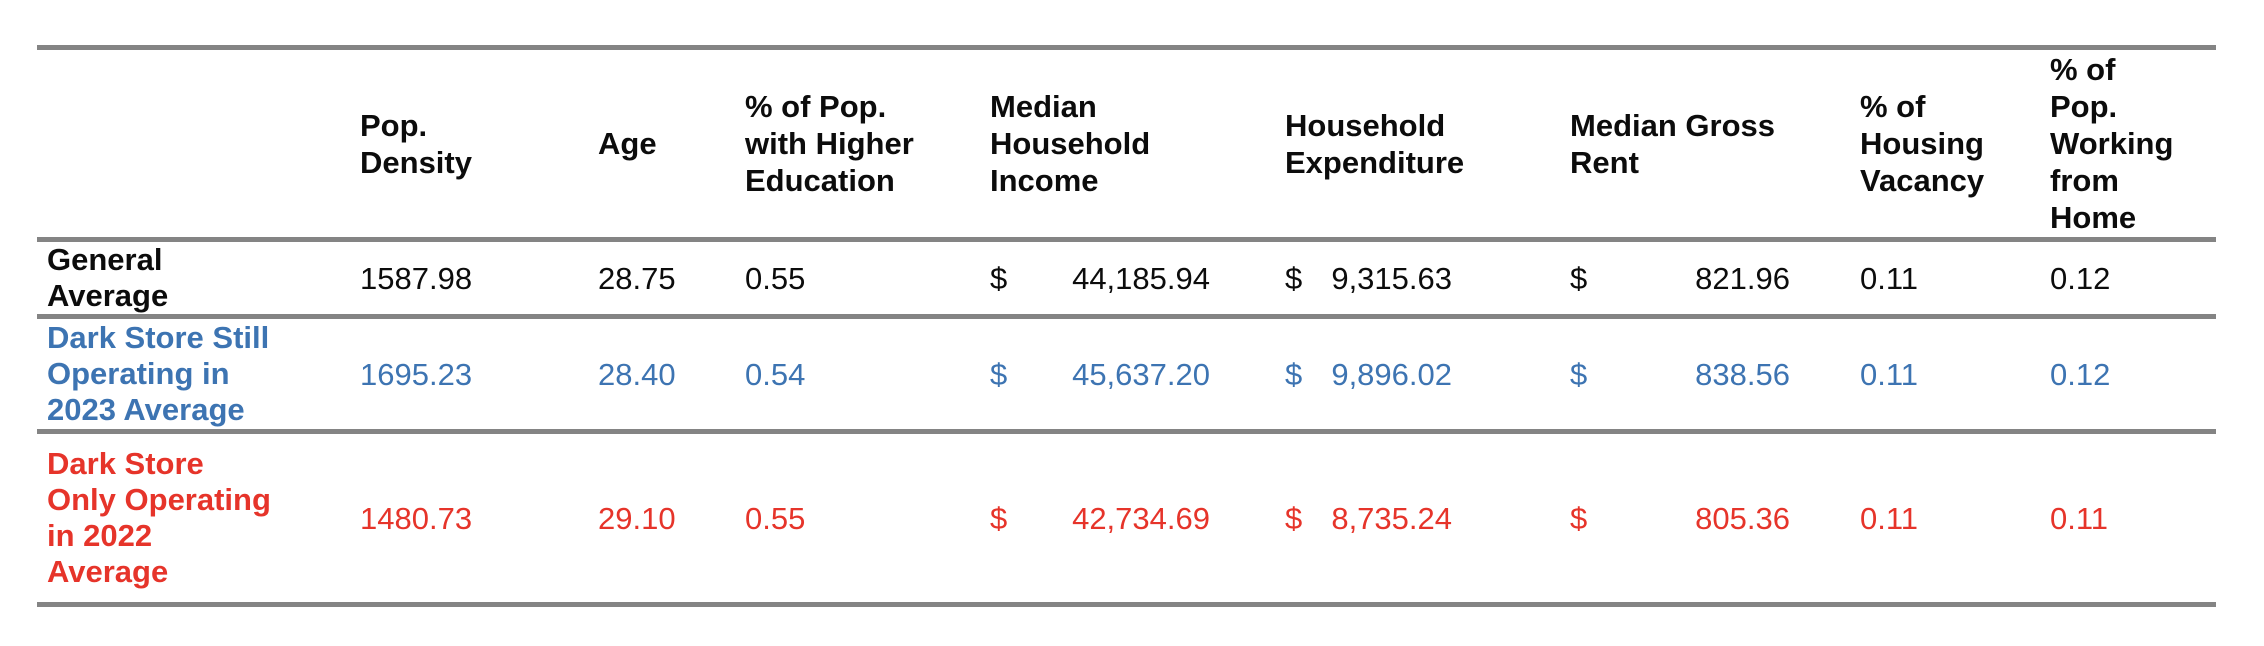 The image size is (2264, 646). I want to click on cell-pct-higher-education: 0.54, so click(775, 374).